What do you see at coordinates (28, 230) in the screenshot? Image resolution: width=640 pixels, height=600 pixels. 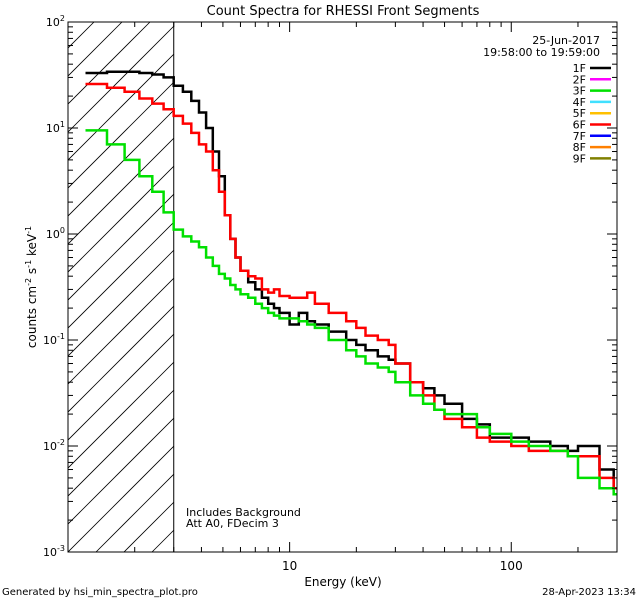 I see `y-label-exp-3: -1` at bounding box center [28, 230].